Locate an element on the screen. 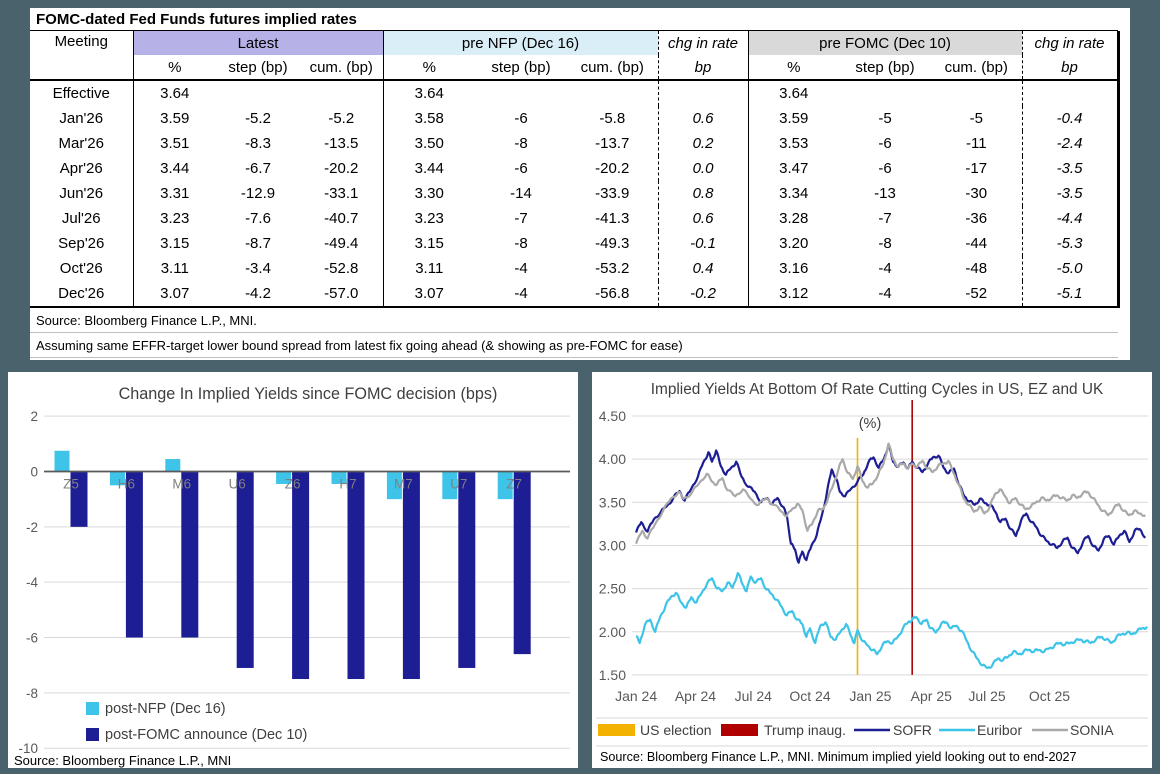  line-y-tick-label: 1.50 is located at coordinates (612, 675).